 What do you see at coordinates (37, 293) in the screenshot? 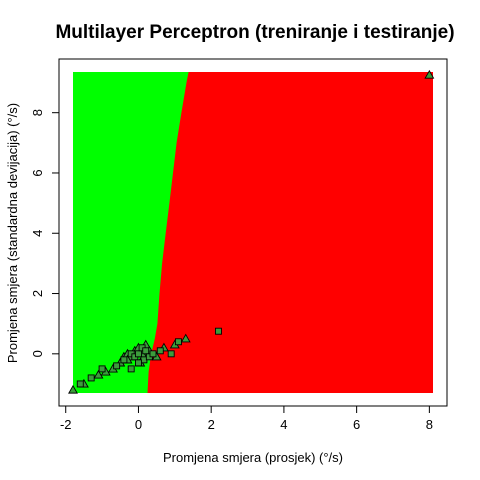
I see `y-tick-label: 2` at bounding box center [37, 293].